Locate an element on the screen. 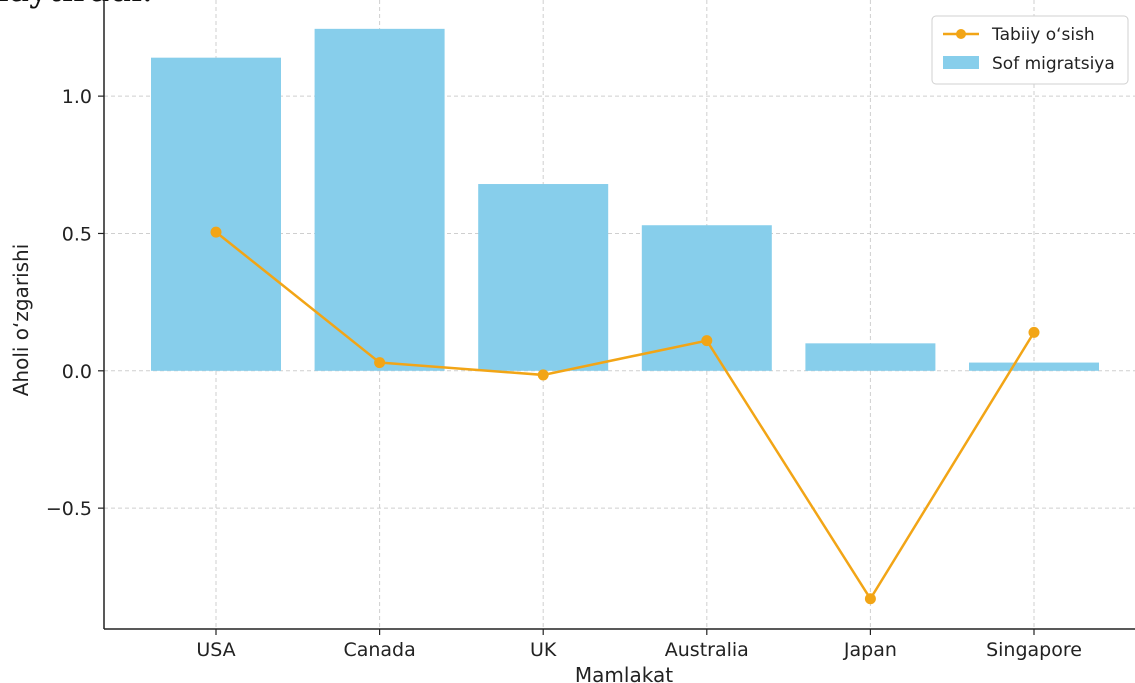 Image resolution: width=1135 pixels, height=683 pixels. line-point-canada is located at coordinates (380, 363).